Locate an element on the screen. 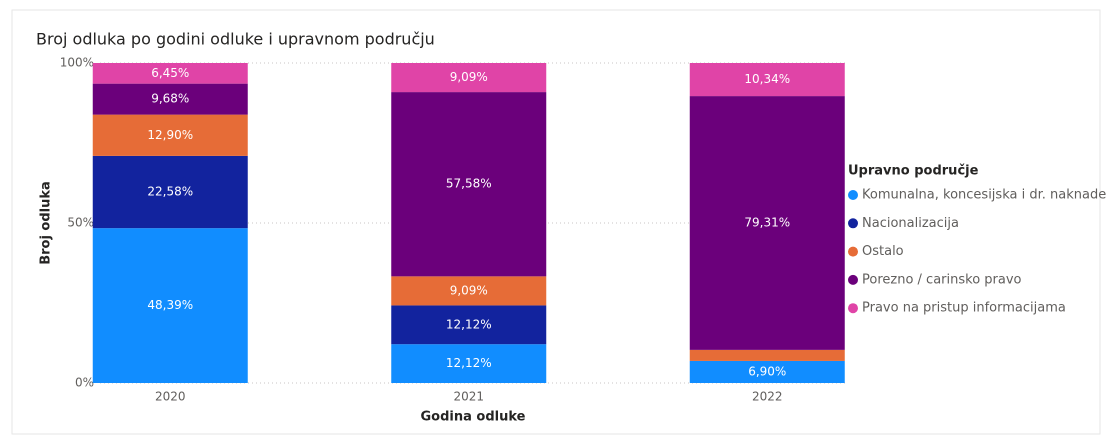 The width and height of the screenshot is (1113, 439). legend-label: Porezno / carinsko pravo is located at coordinates (942, 279).